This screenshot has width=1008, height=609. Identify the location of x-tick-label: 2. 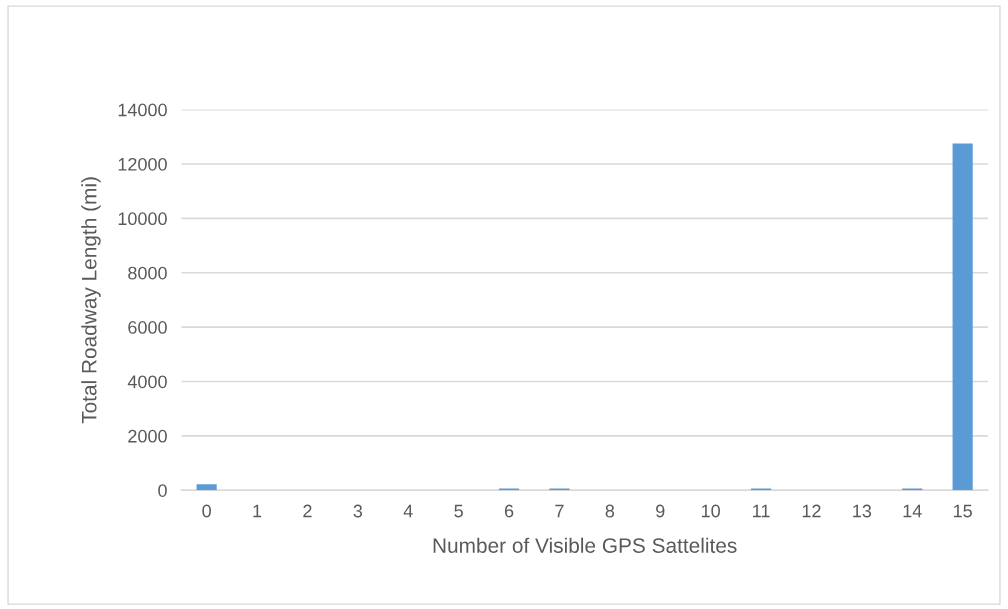
(307, 511).